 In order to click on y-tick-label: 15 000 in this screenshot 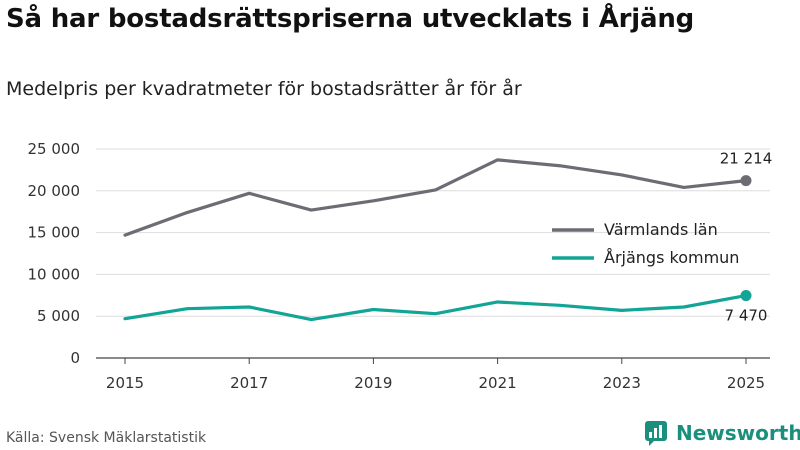, I will do `click(54, 233)`.